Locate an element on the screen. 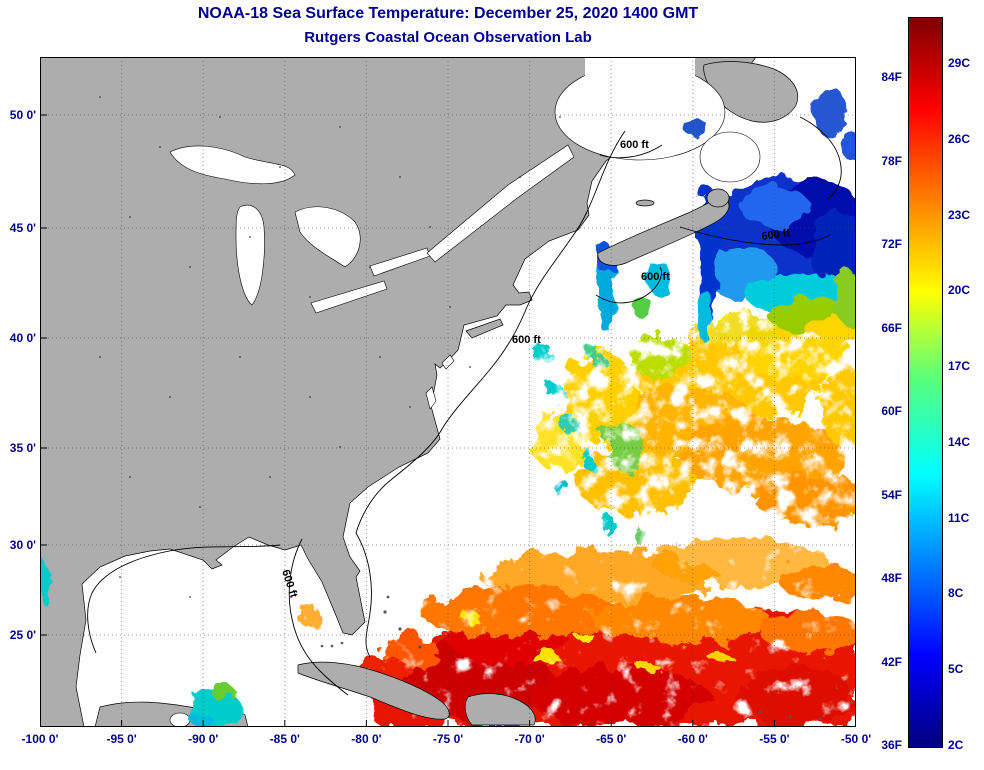 This screenshot has width=984, height=770. gulf-top is located at coordinates (640, 70).